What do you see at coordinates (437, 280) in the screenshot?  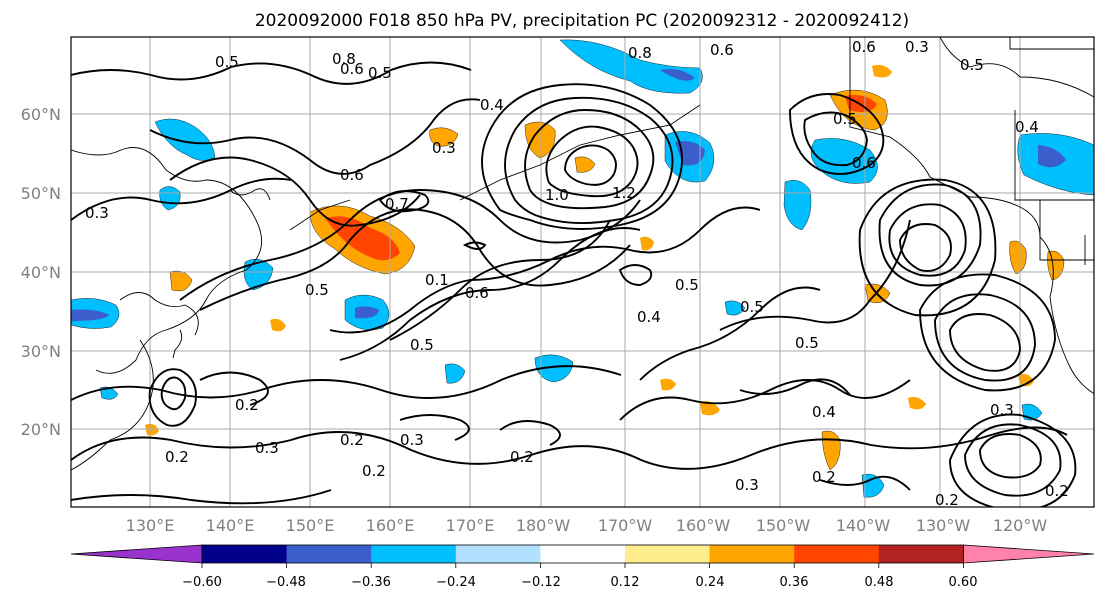 I see `contour-label: 0.1` at bounding box center [437, 280].